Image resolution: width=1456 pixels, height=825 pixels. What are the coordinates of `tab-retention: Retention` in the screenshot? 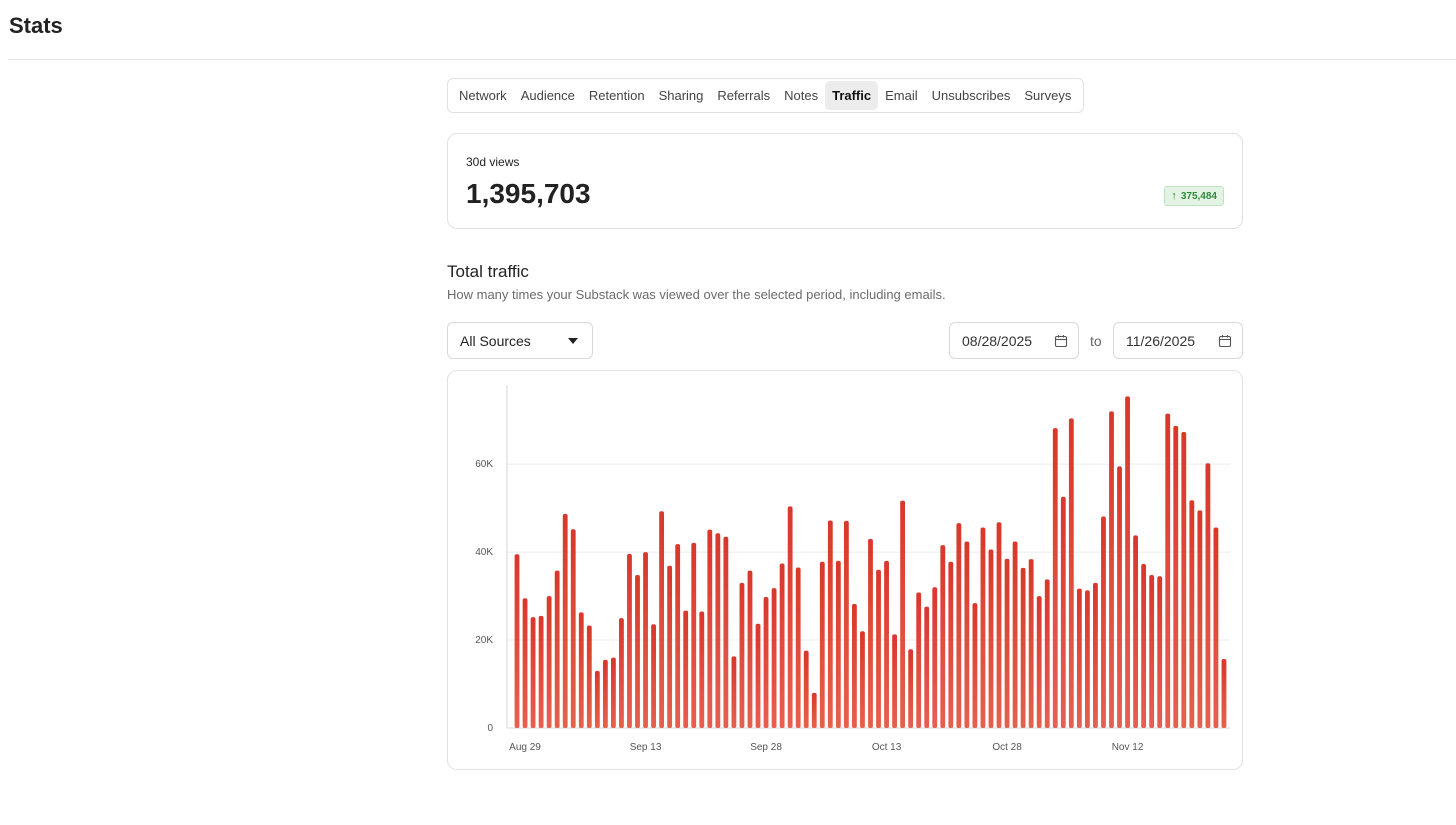 It's located at (616, 95).